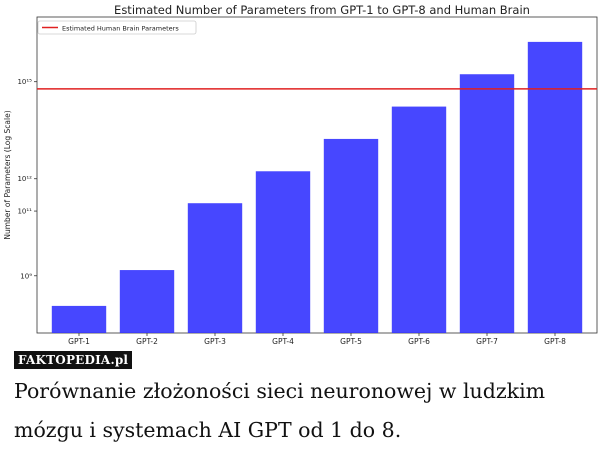  Describe the element at coordinates (24, 212) in the screenshot. I see `y-tick-label: 10¹¹` at that location.